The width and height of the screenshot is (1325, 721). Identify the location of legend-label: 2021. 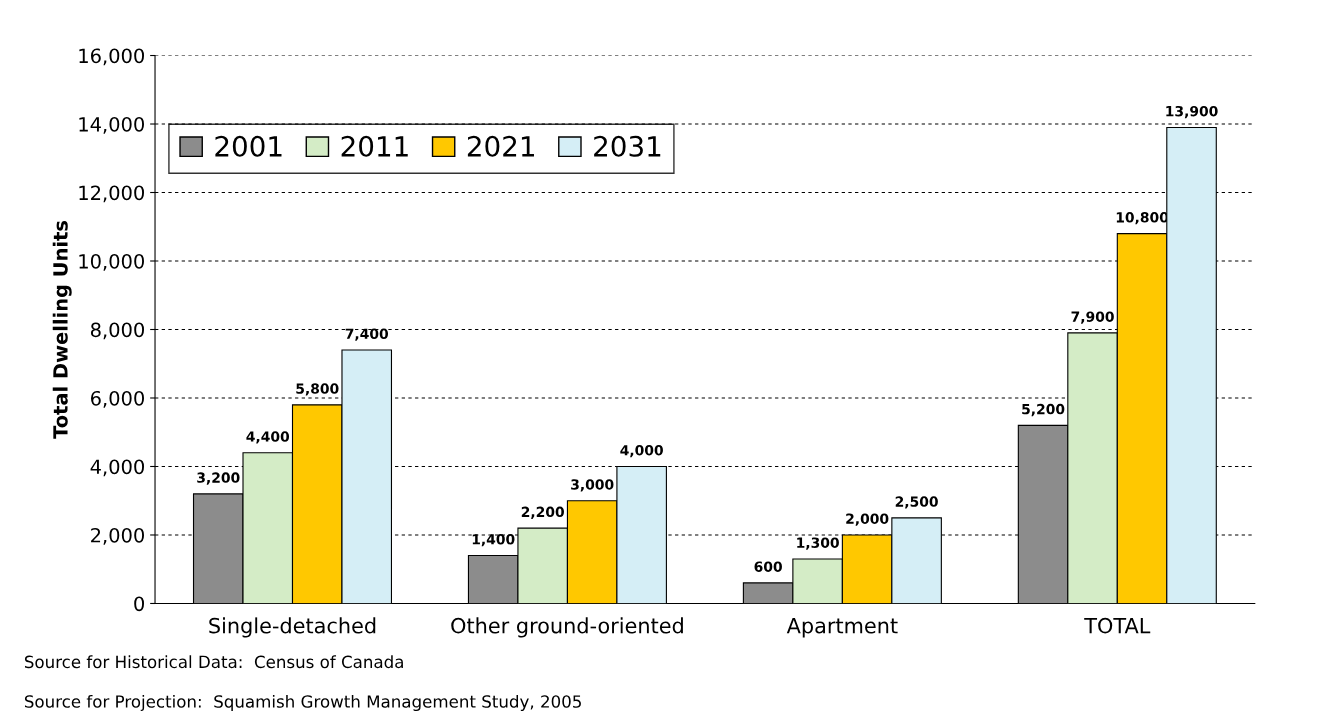
(500, 146).